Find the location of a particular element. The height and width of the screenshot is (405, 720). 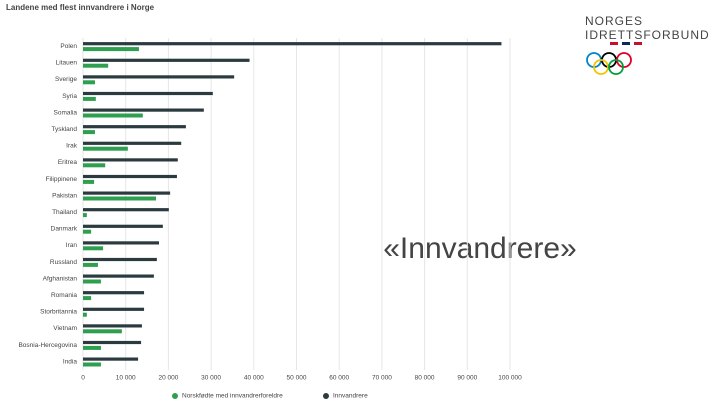

y-tick-label: Syria is located at coordinates (69, 96).